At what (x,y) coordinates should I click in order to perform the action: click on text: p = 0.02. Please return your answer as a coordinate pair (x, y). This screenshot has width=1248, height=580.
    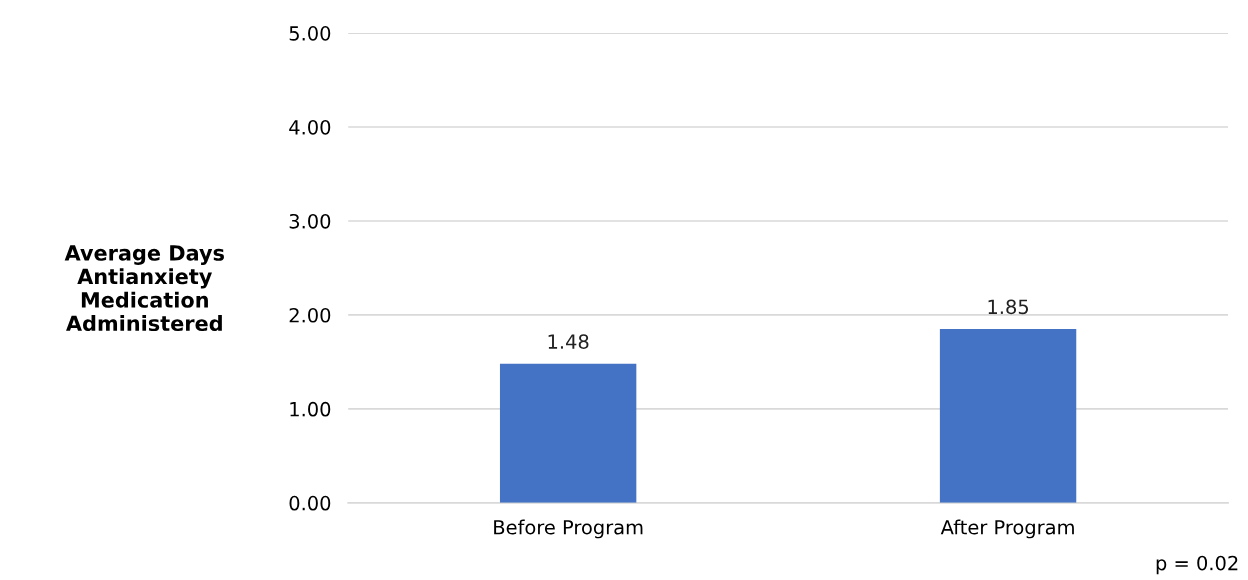
    Looking at the image, I should click on (1197, 565).